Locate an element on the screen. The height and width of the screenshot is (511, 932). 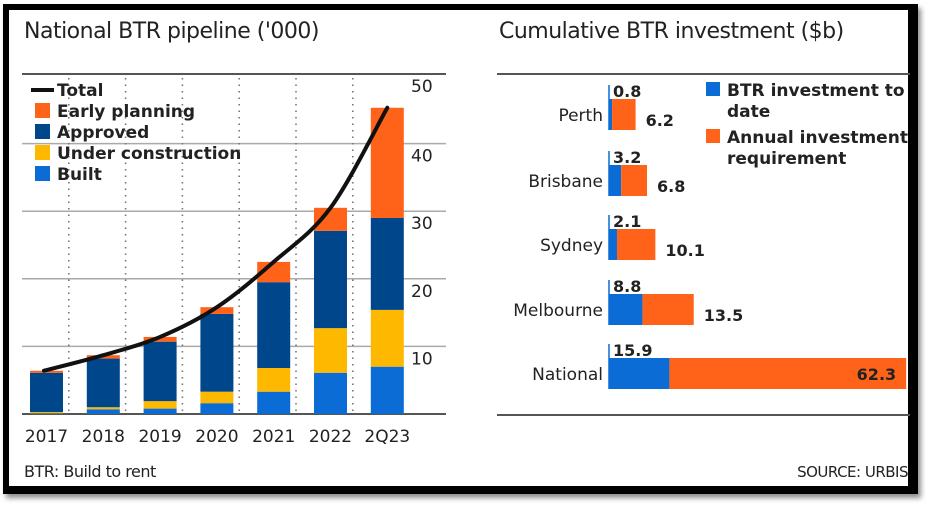
legend-investment-to-date-swatch is located at coordinates (713, 89).